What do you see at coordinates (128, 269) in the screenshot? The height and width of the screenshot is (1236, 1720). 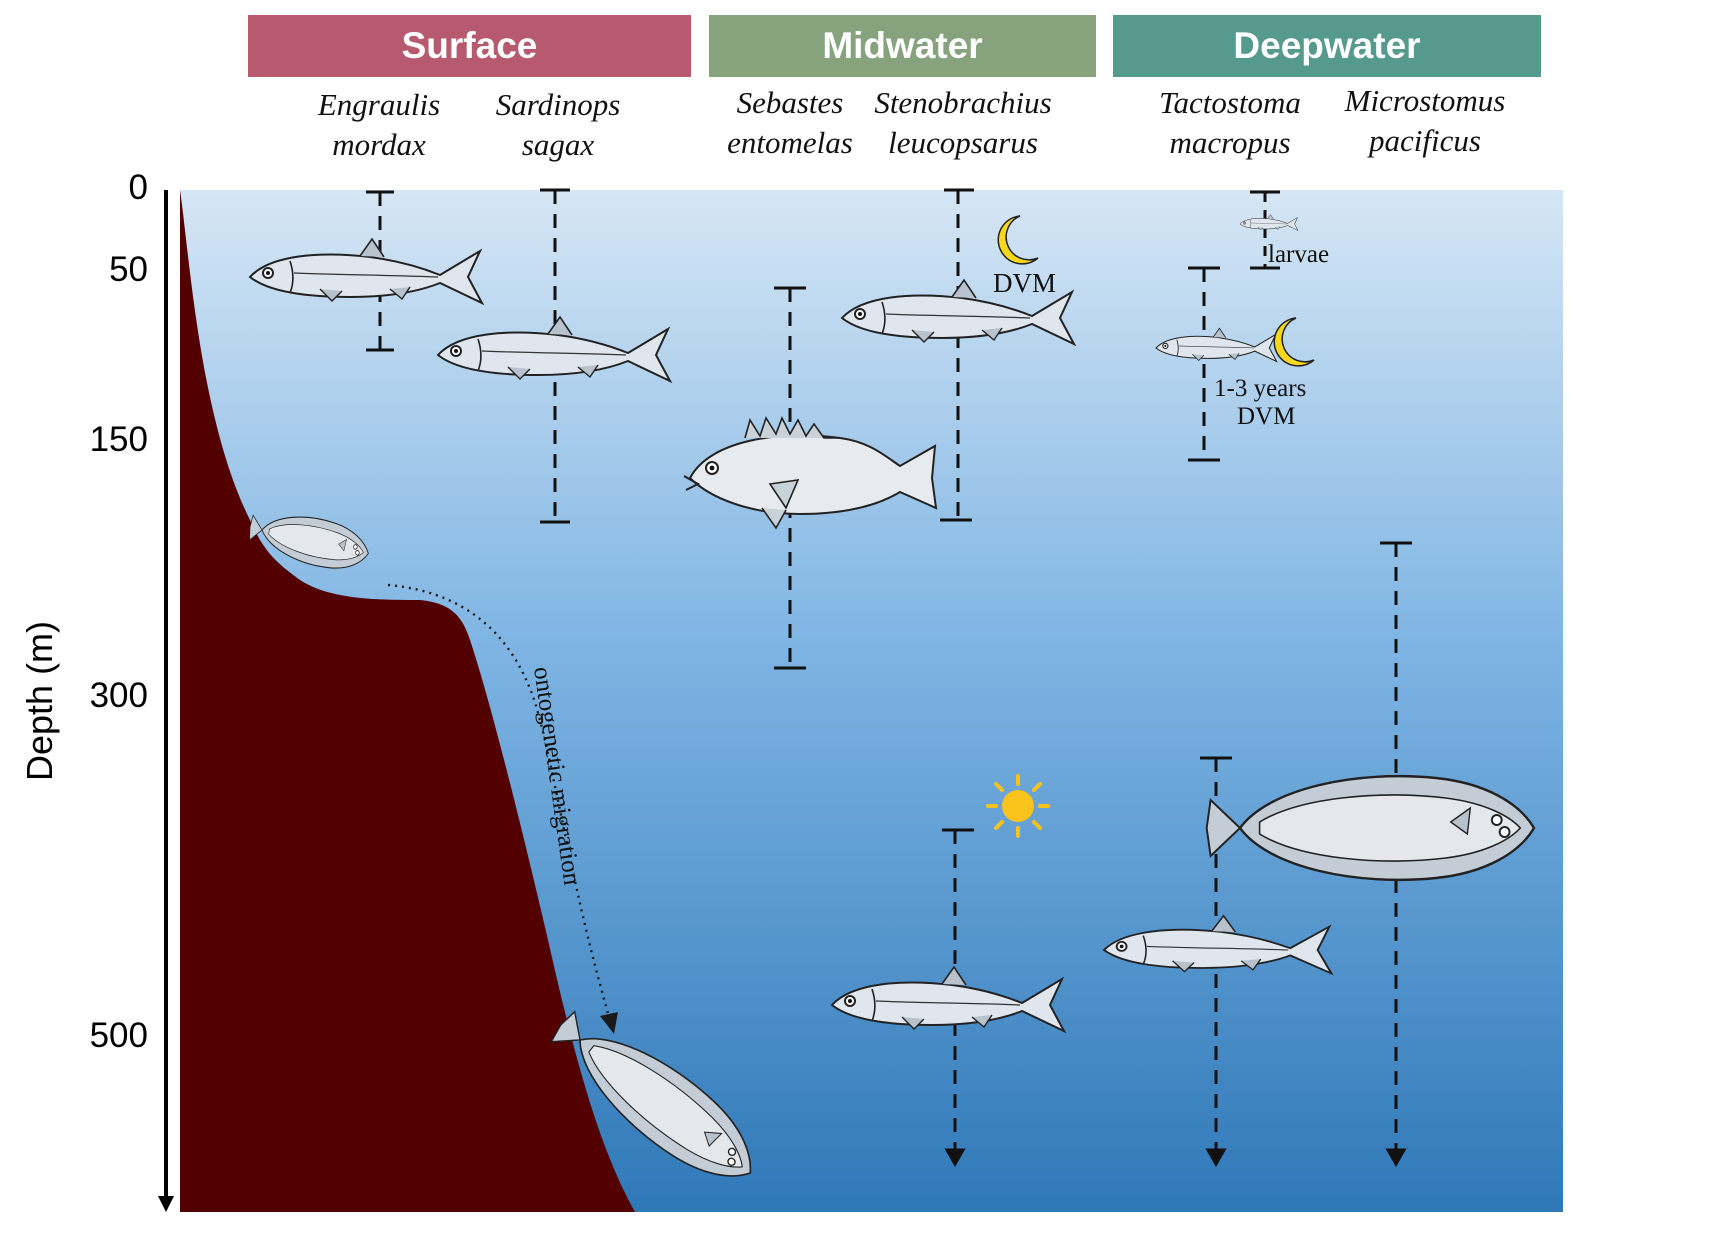 I see `depth-tick: 50` at bounding box center [128, 269].